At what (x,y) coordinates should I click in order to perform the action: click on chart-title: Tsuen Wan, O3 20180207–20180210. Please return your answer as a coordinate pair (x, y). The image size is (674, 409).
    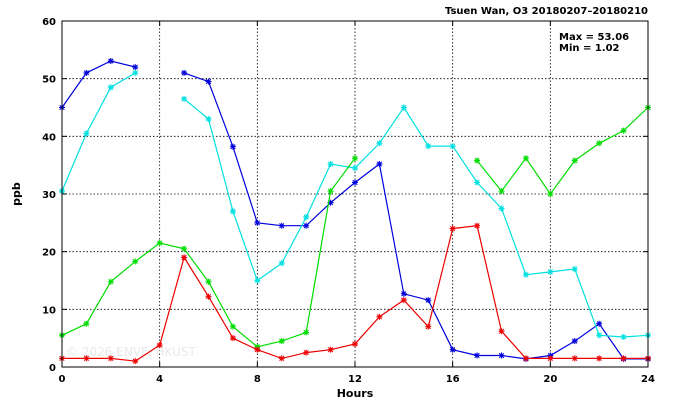
    Looking at the image, I should click on (546, 11).